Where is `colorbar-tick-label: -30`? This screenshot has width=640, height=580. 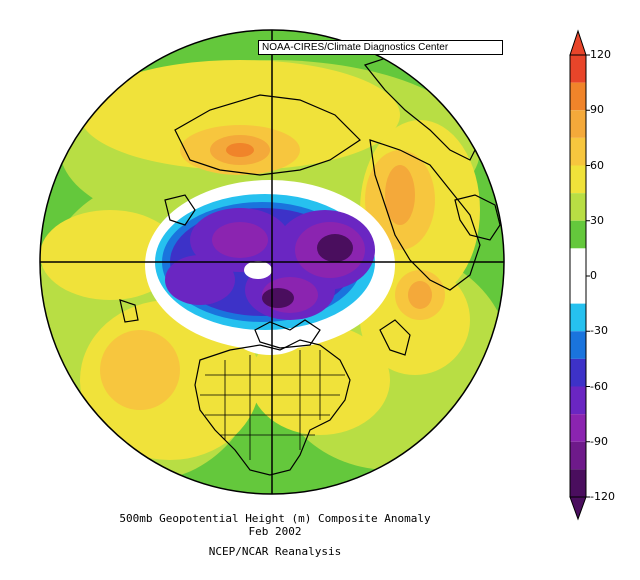
colorbar-tick-label: -30 is located at coordinates (599, 331).